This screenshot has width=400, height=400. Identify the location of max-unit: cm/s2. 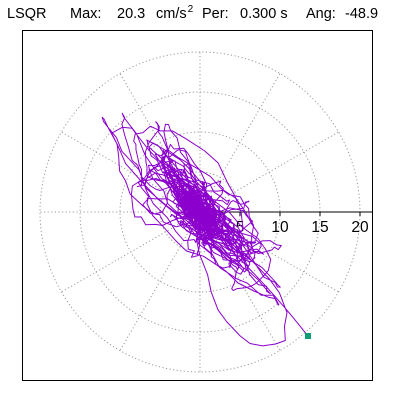
(175, 13).